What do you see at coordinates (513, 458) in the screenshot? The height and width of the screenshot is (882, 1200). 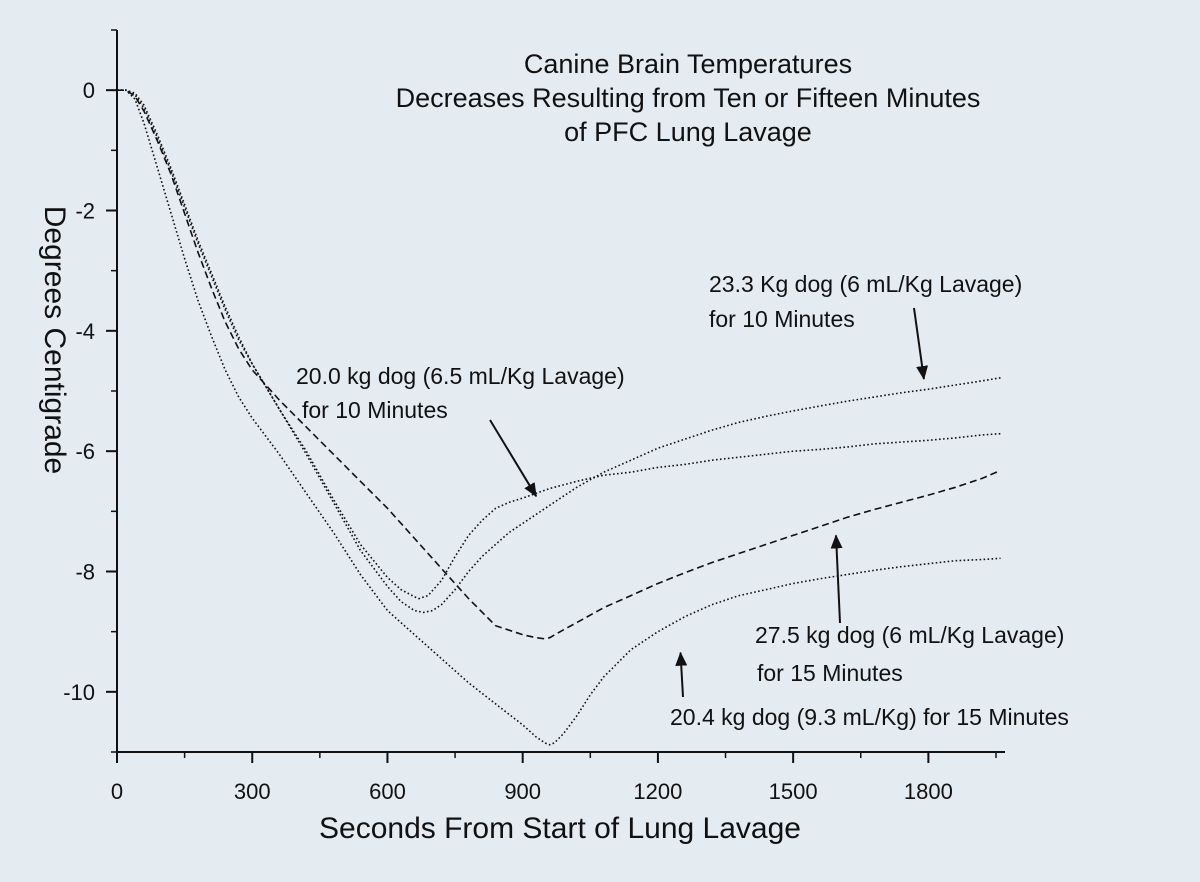 I see `annotation-20-0-kg-arrow` at bounding box center [513, 458].